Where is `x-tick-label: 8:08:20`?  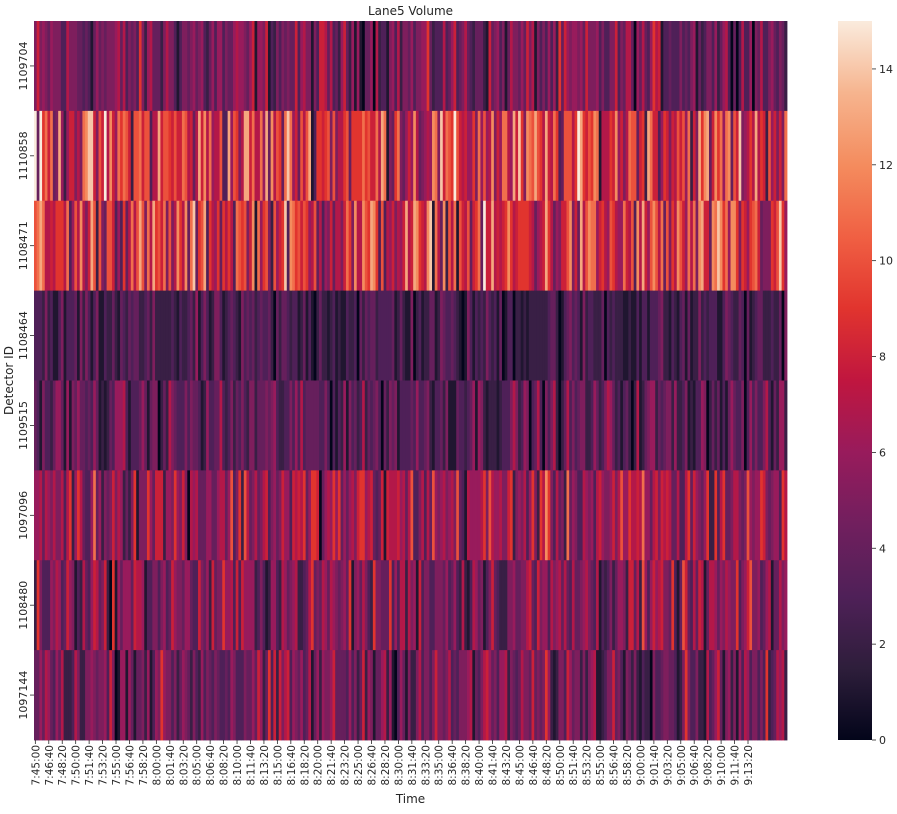 x-tick-label: 8:08:20 is located at coordinates (225, 765).